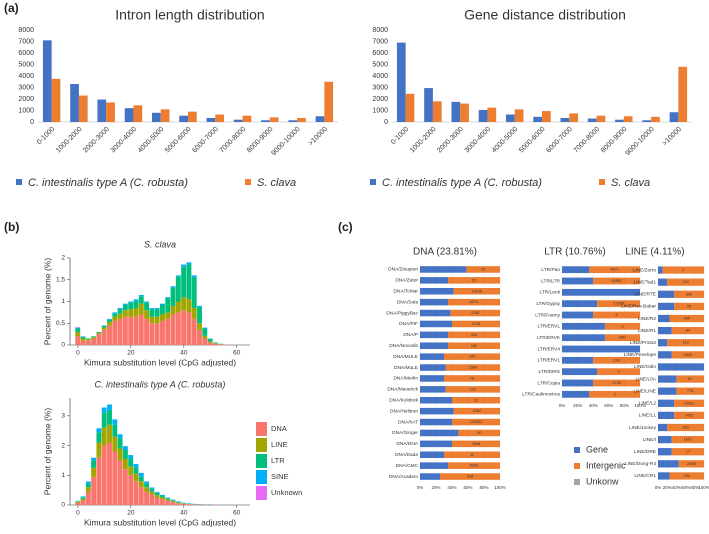 The image size is (709, 534). What do you see at coordinates (622, 338) in the screenshot?
I see `segment-label: 960` at bounding box center [622, 338].